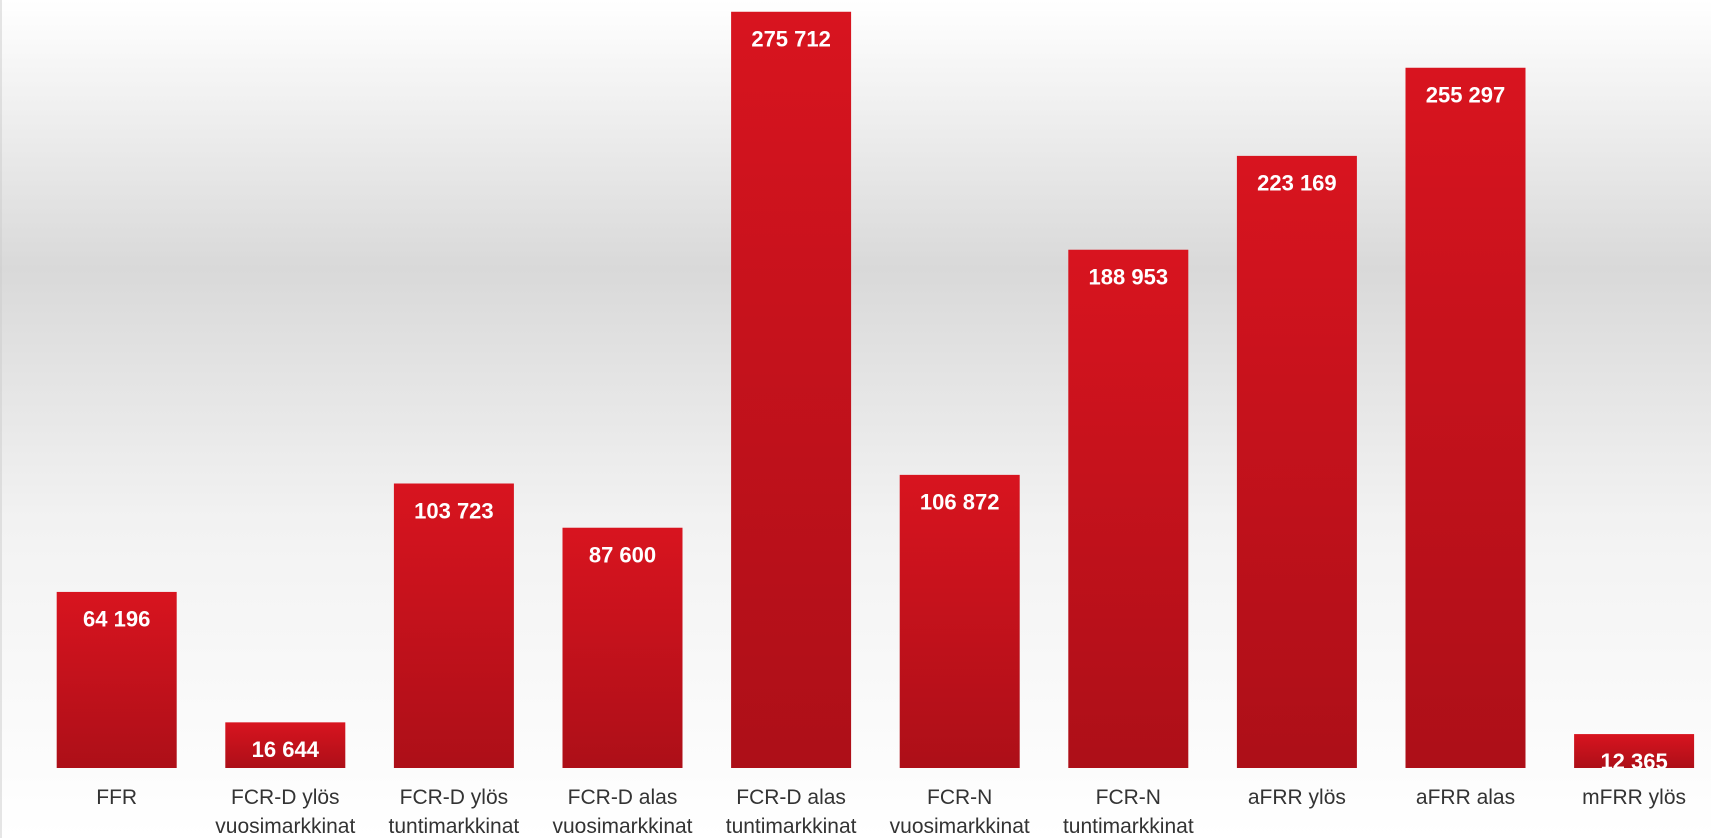  What do you see at coordinates (1466, 95) in the screenshot?
I see `value-label: 255 297` at bounding box center [1466, 95].